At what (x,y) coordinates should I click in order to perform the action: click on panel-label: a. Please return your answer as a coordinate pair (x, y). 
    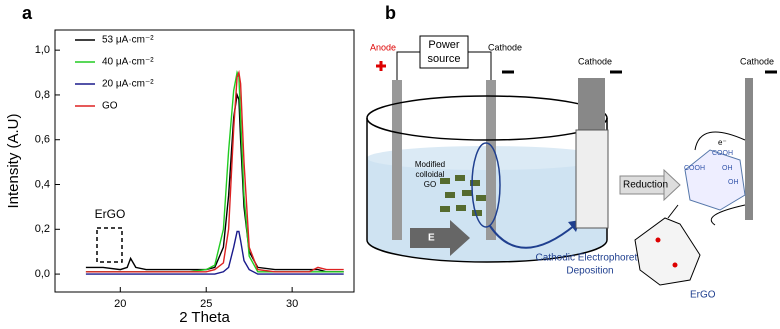
    Looking at the image, I should click on (27, 13).